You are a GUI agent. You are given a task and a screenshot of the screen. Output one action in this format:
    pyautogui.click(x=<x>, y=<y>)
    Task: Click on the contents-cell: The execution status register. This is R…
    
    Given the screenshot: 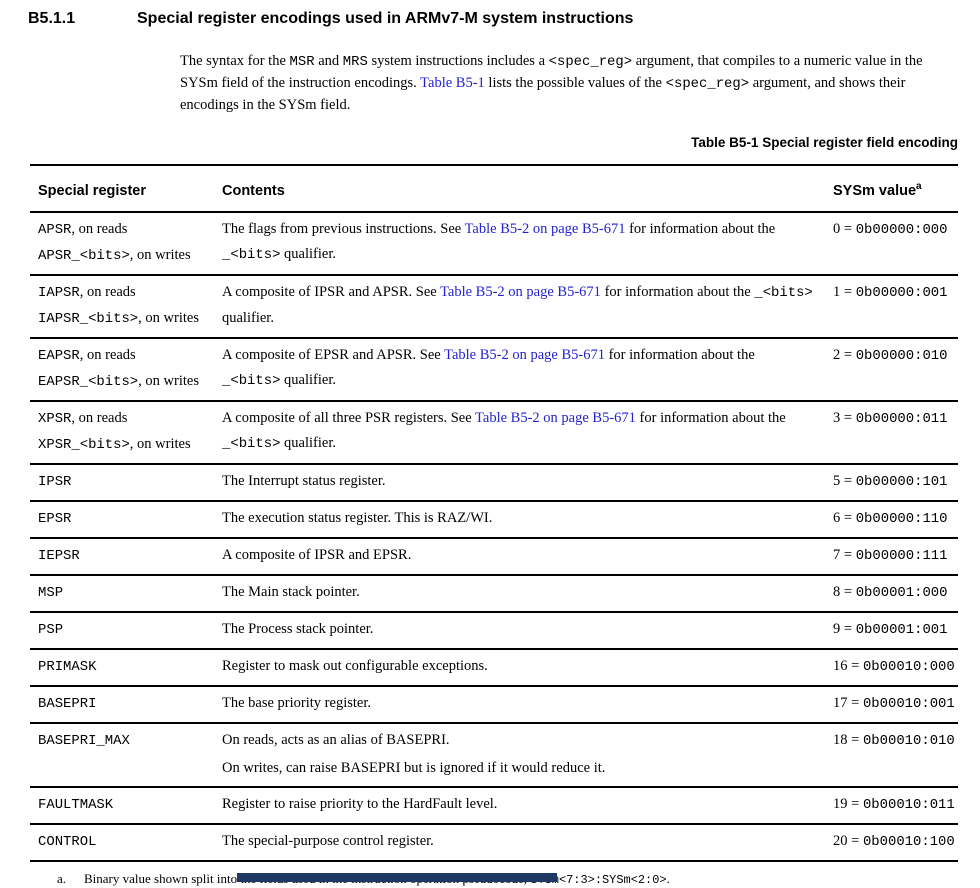 What is the action you would take?
    pyautogui.click(x=527, y=519)
    